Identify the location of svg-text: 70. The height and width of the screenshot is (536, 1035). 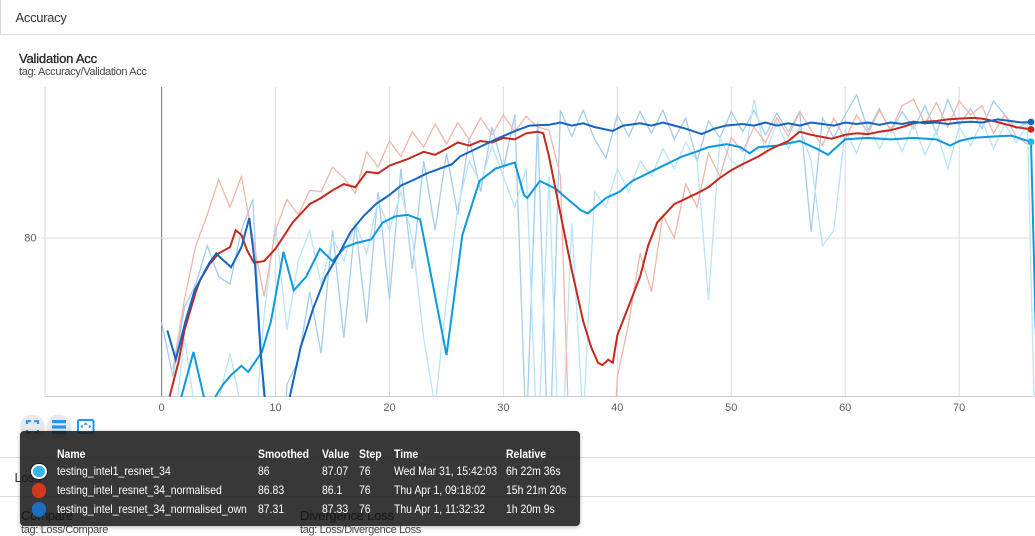
(959, 408).